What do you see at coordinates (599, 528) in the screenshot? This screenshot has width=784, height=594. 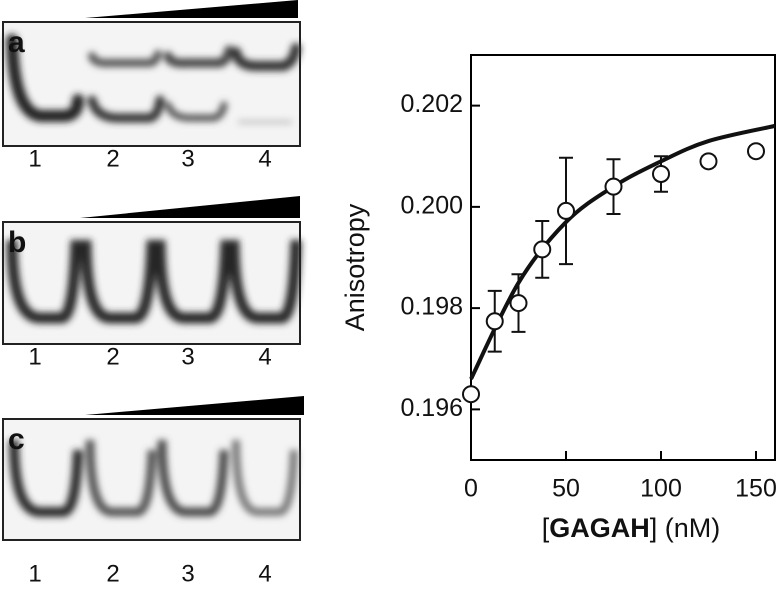 I see `x-axis-label-part: GAGAH` at bounding box center [599, 528].